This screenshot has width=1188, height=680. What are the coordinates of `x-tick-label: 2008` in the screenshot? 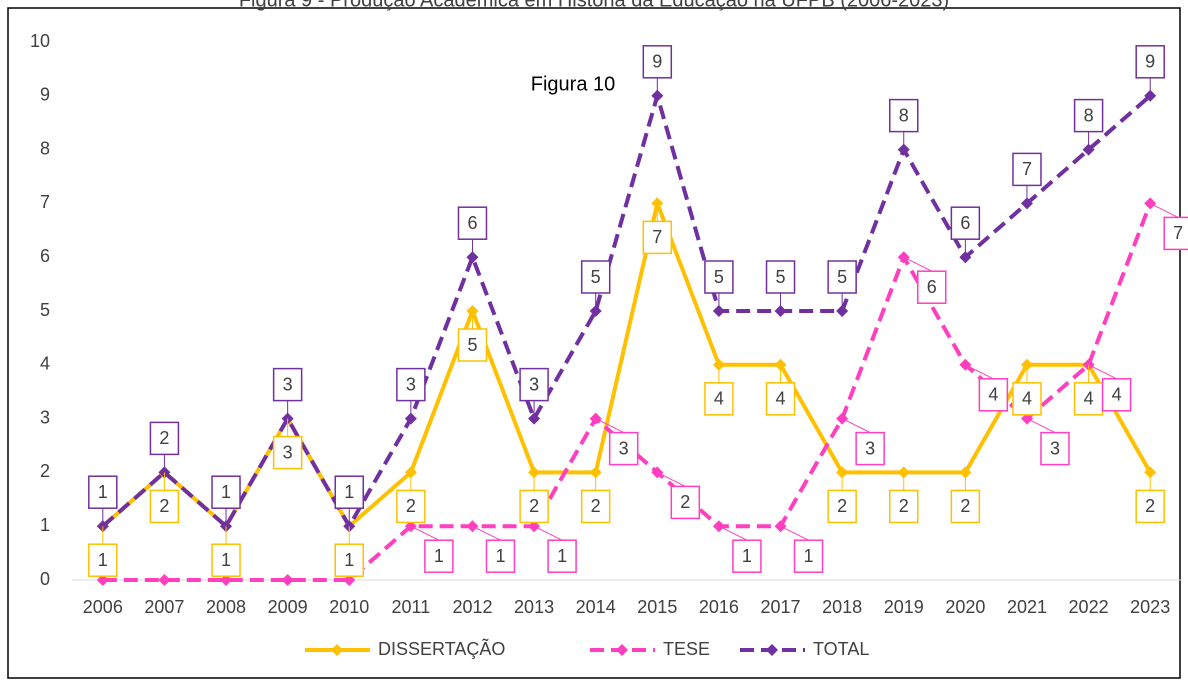 It's located at (226, 607).